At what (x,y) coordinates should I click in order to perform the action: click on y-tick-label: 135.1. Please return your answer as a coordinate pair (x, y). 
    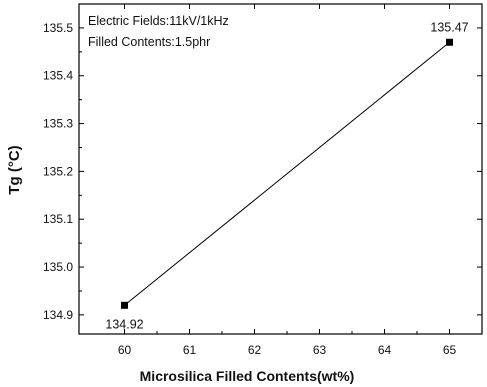
    Looking at the image, I should click on (58, 219).